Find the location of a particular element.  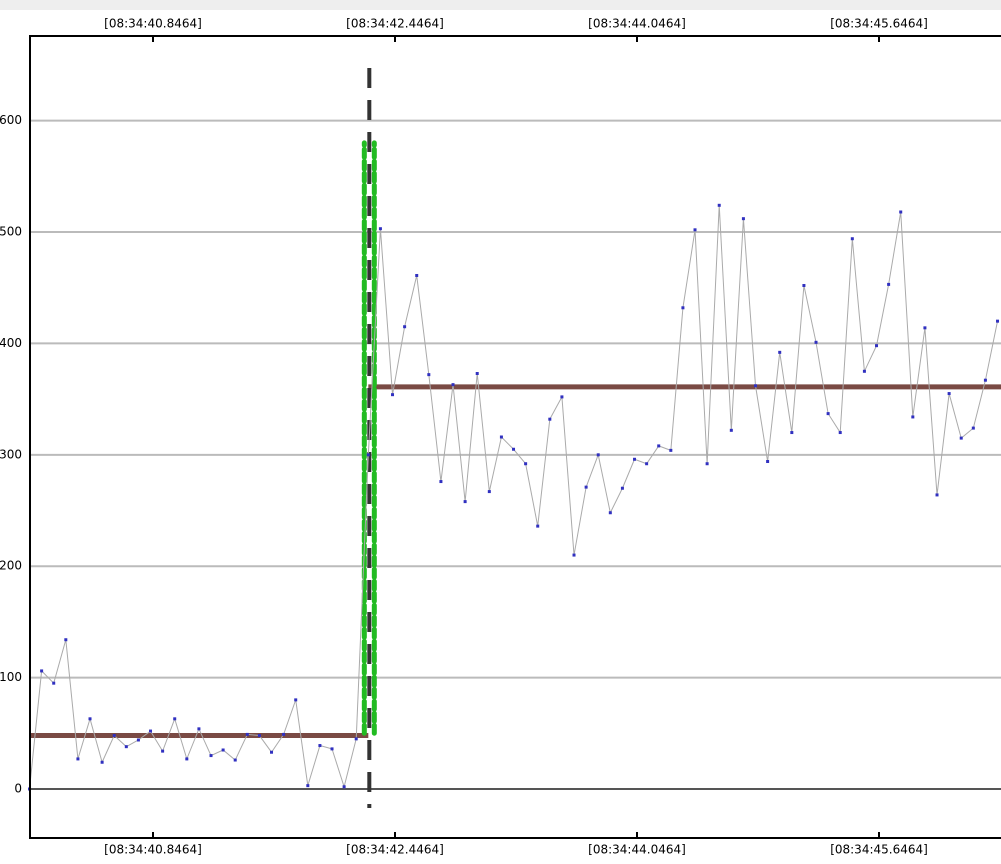

y-tick-label: 500 is located at coordinates (11, 232).